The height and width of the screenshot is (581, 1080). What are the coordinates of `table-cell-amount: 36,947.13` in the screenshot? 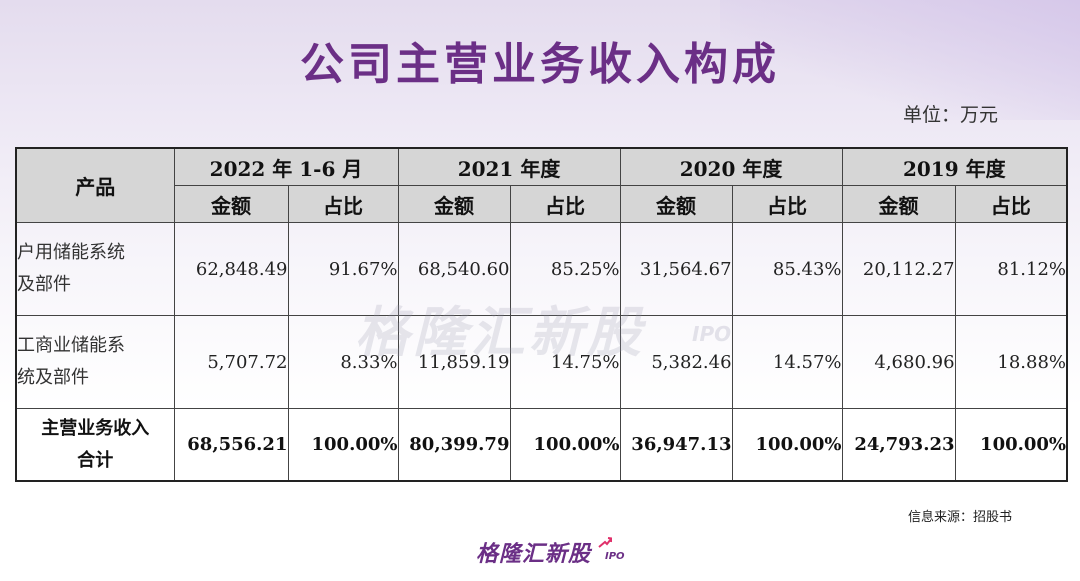 It's located at (676, 445).